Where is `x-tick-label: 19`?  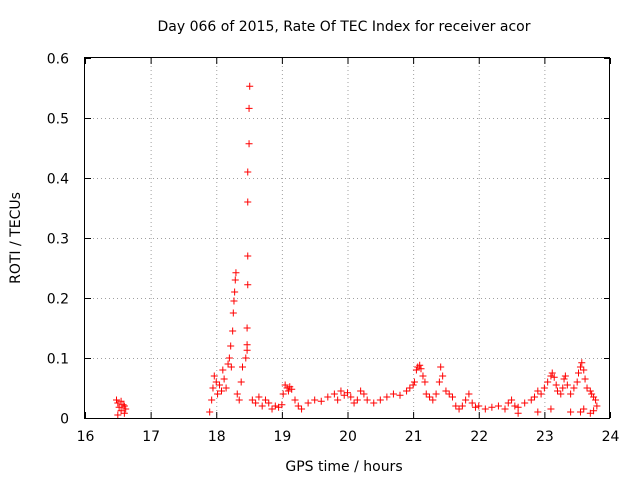
x-tick-label: 19 is located at coordinates (282, 437).